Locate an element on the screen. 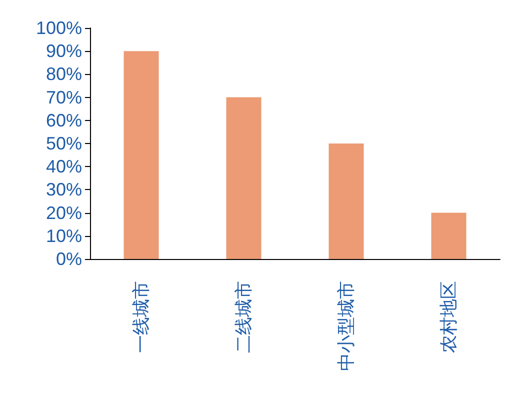  y-tick-label: 10% is located at coordinates (64, 236).